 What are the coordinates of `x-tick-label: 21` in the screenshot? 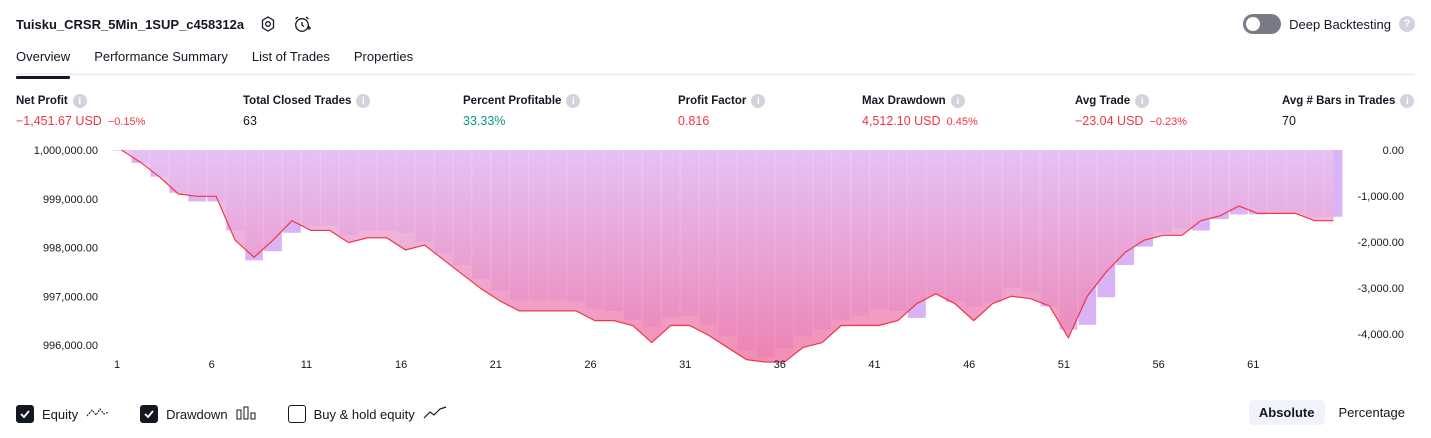 It's located at (496, 365).